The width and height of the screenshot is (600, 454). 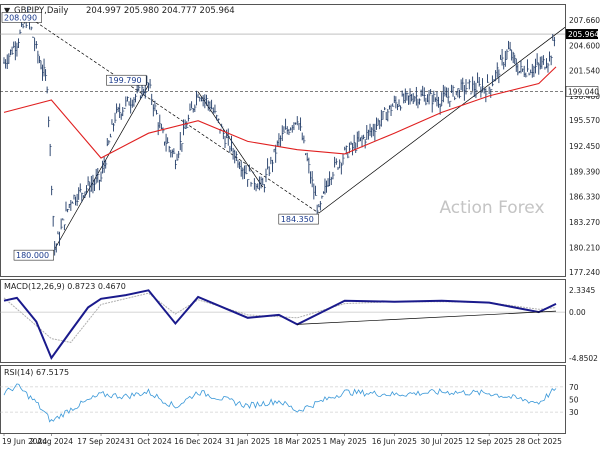 I want to click on label-high-annotation-box, so click(x=21, y=17).